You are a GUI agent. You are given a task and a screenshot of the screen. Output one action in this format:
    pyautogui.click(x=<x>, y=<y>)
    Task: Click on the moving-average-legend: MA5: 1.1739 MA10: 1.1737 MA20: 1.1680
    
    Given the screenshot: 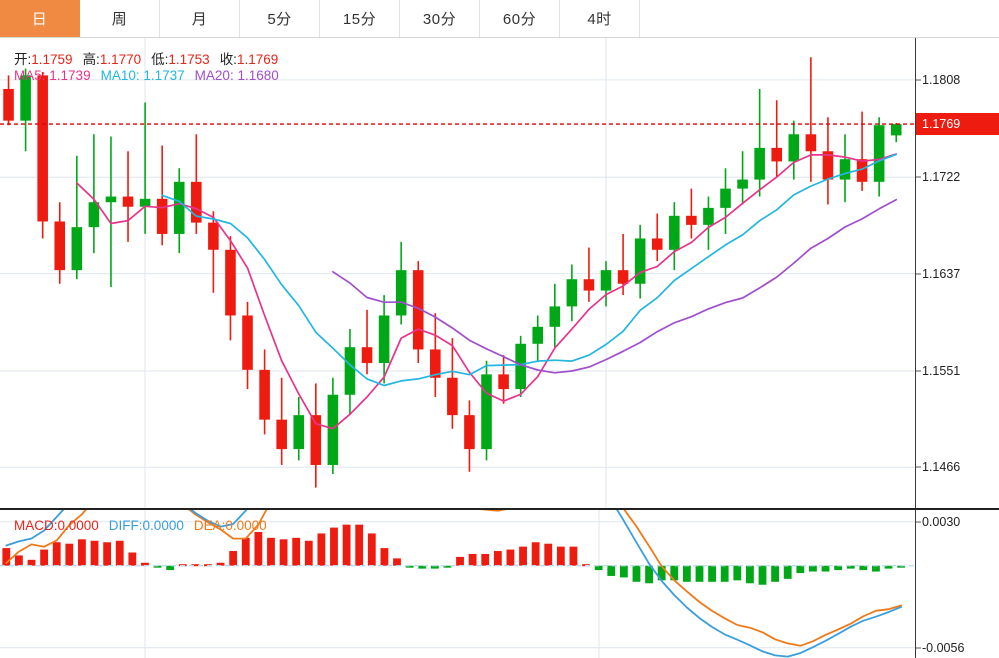 What is the action you would take?
    pyautogui.click(x=146, y=75)
    